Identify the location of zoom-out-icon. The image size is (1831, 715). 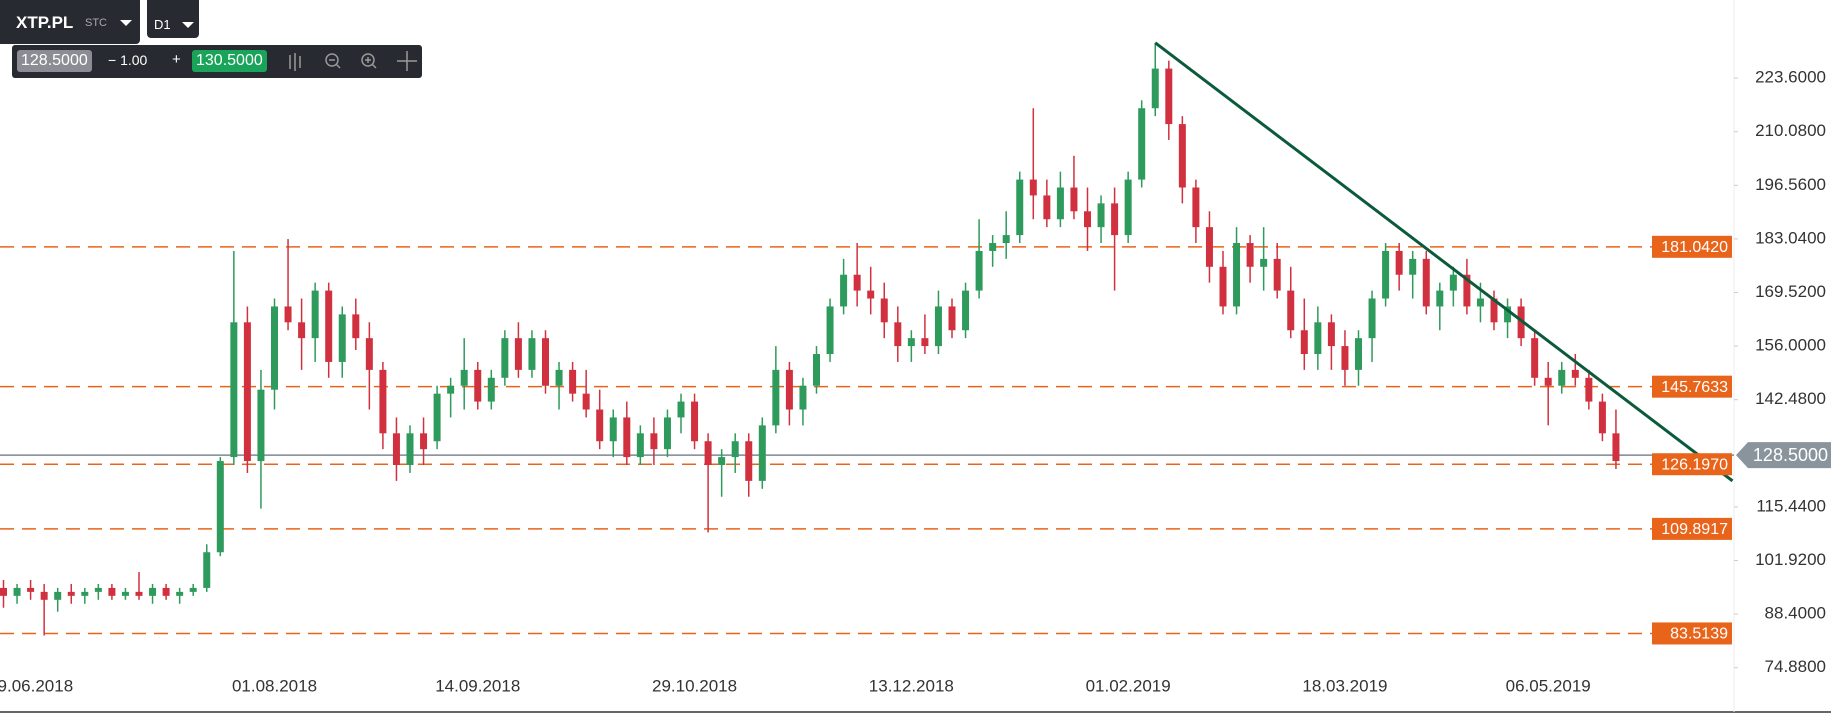
(332, 60).